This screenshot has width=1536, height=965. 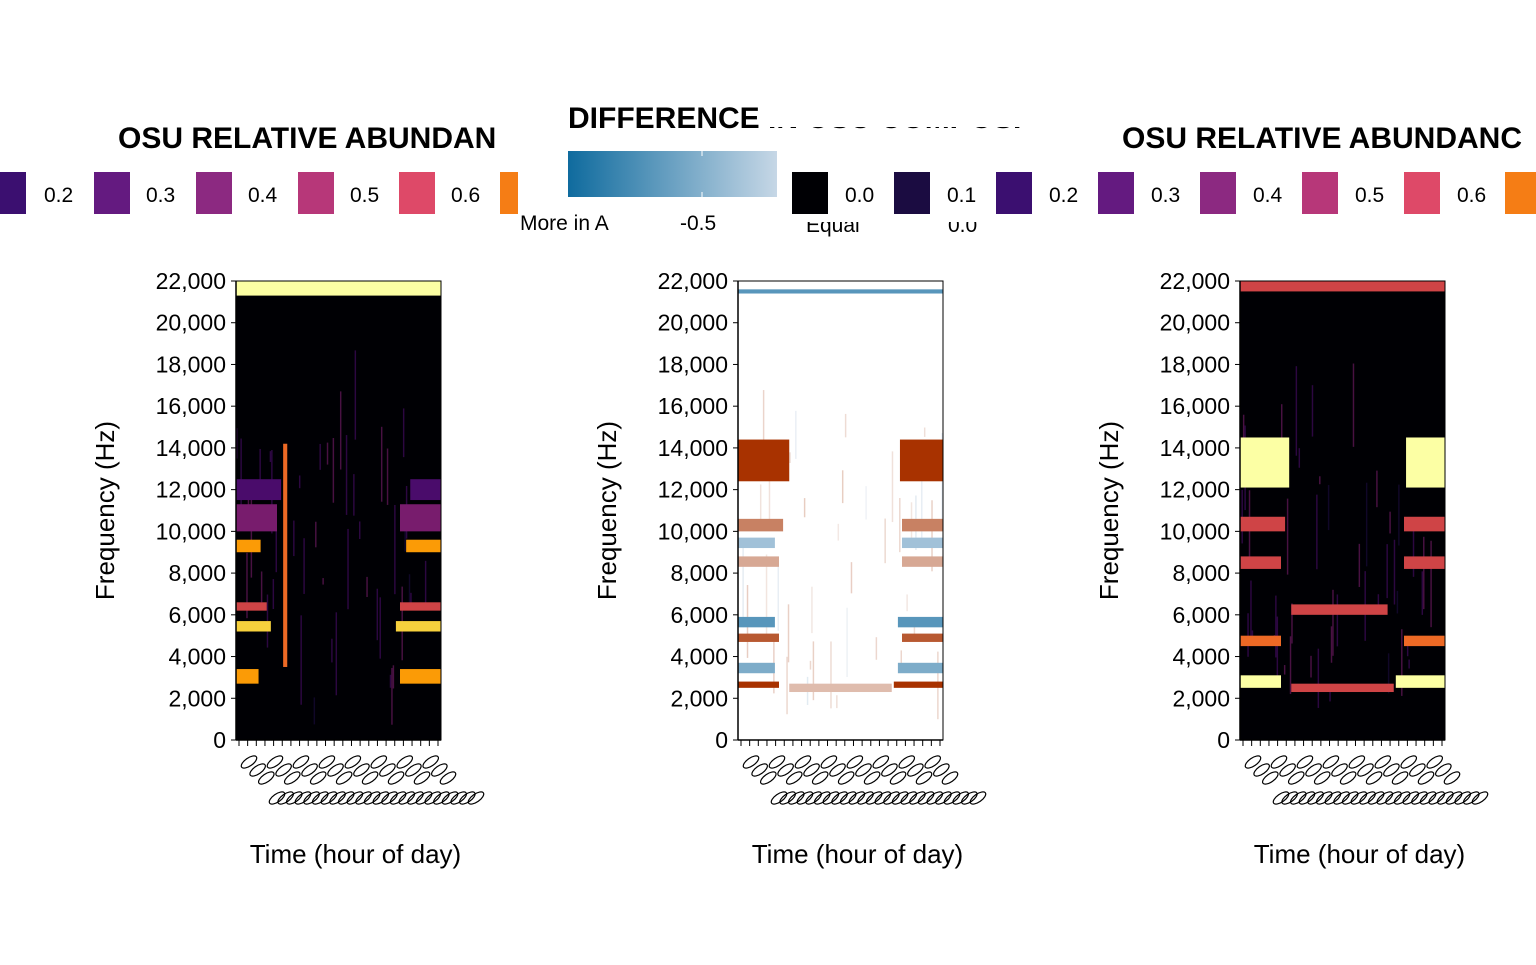 I want to click on y-axis-title: Frequency (Hz), so click(x=607, y=510).